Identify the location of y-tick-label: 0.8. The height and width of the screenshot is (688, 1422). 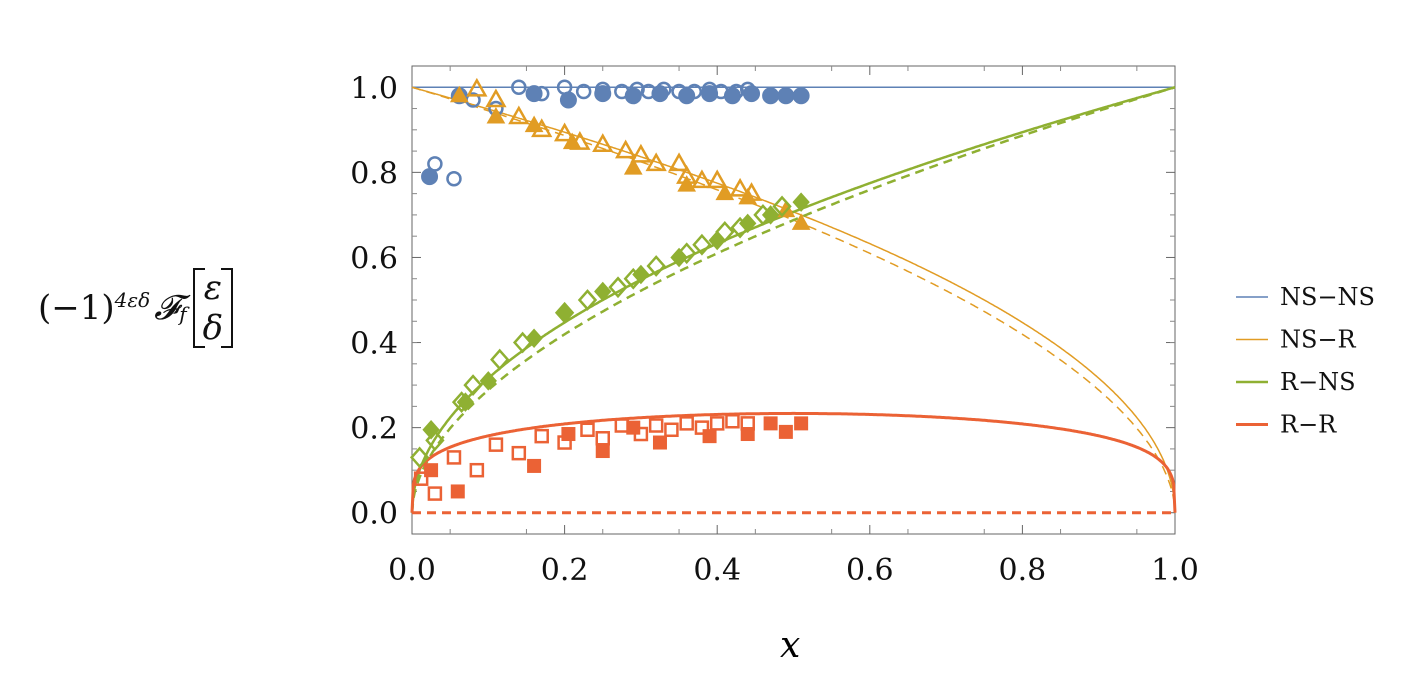
(374, 173).